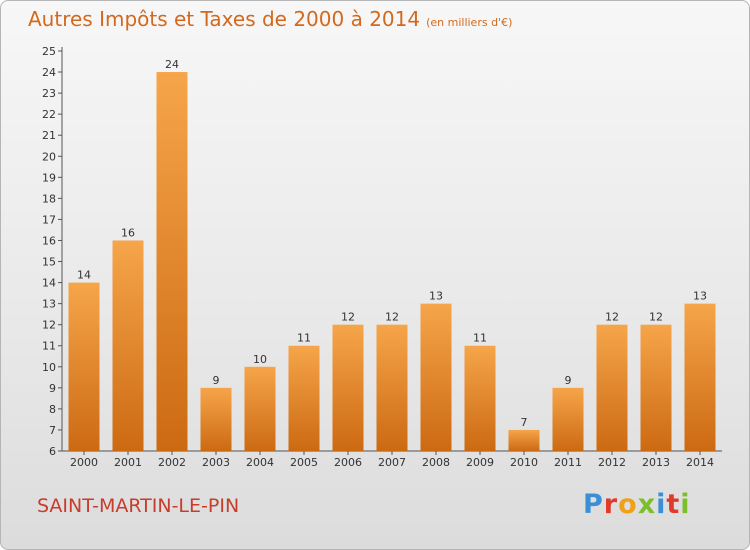 This screenshot has width=750, height=550. Describe the element at coordinates (49, 72) in the screenshot. I see `y-tick-label: 24` at that location.